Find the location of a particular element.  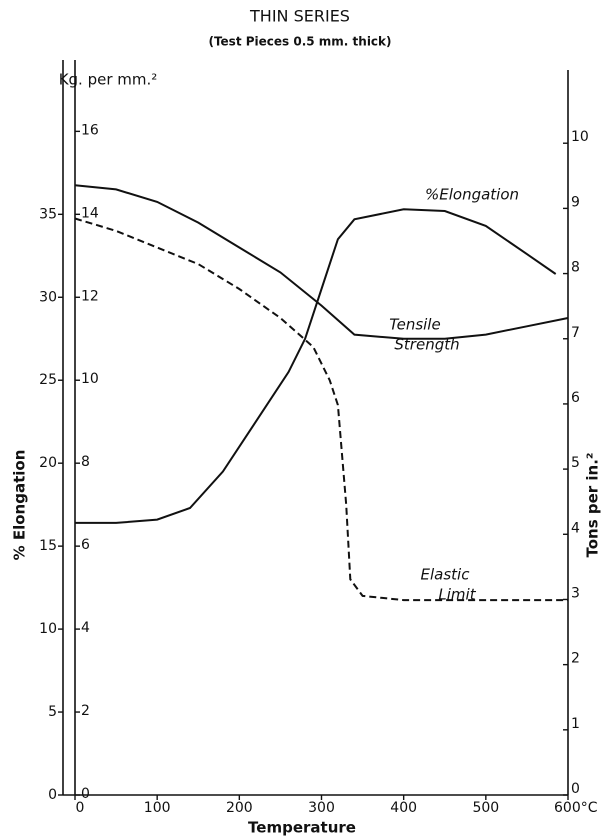

y3-tick-label: 3 is located at coordinates (575, 593).